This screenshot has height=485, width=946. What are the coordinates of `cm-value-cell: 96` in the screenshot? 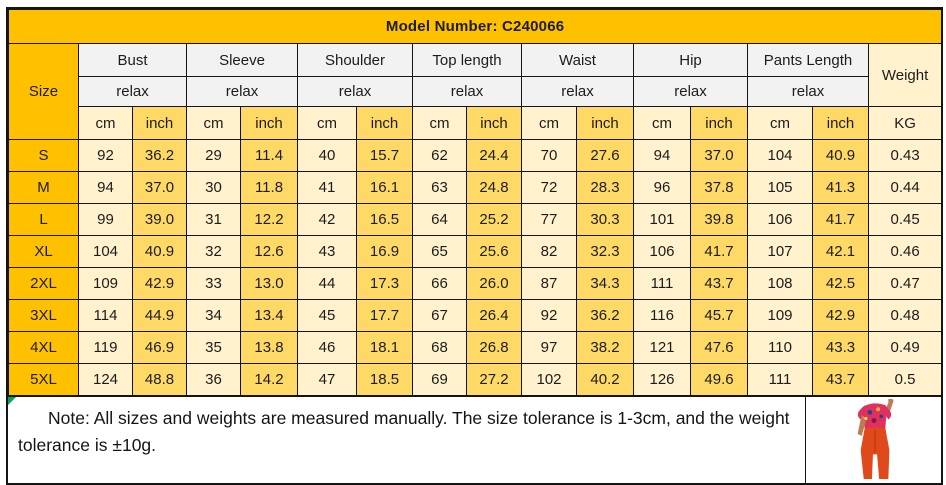 It's located at (662, 187).